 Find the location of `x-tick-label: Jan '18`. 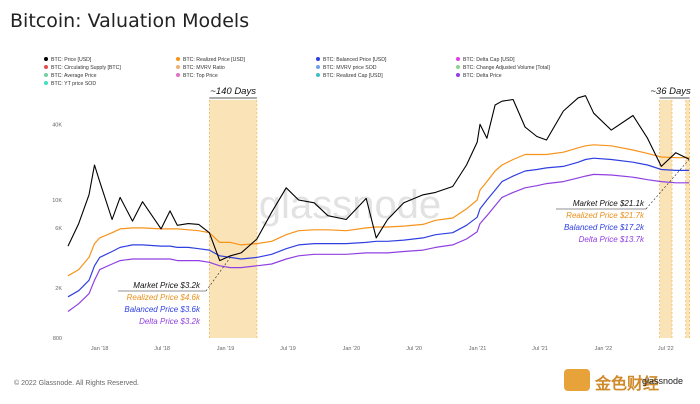

x-tick-label: Jan '18 is located at coordinates (100, 349).